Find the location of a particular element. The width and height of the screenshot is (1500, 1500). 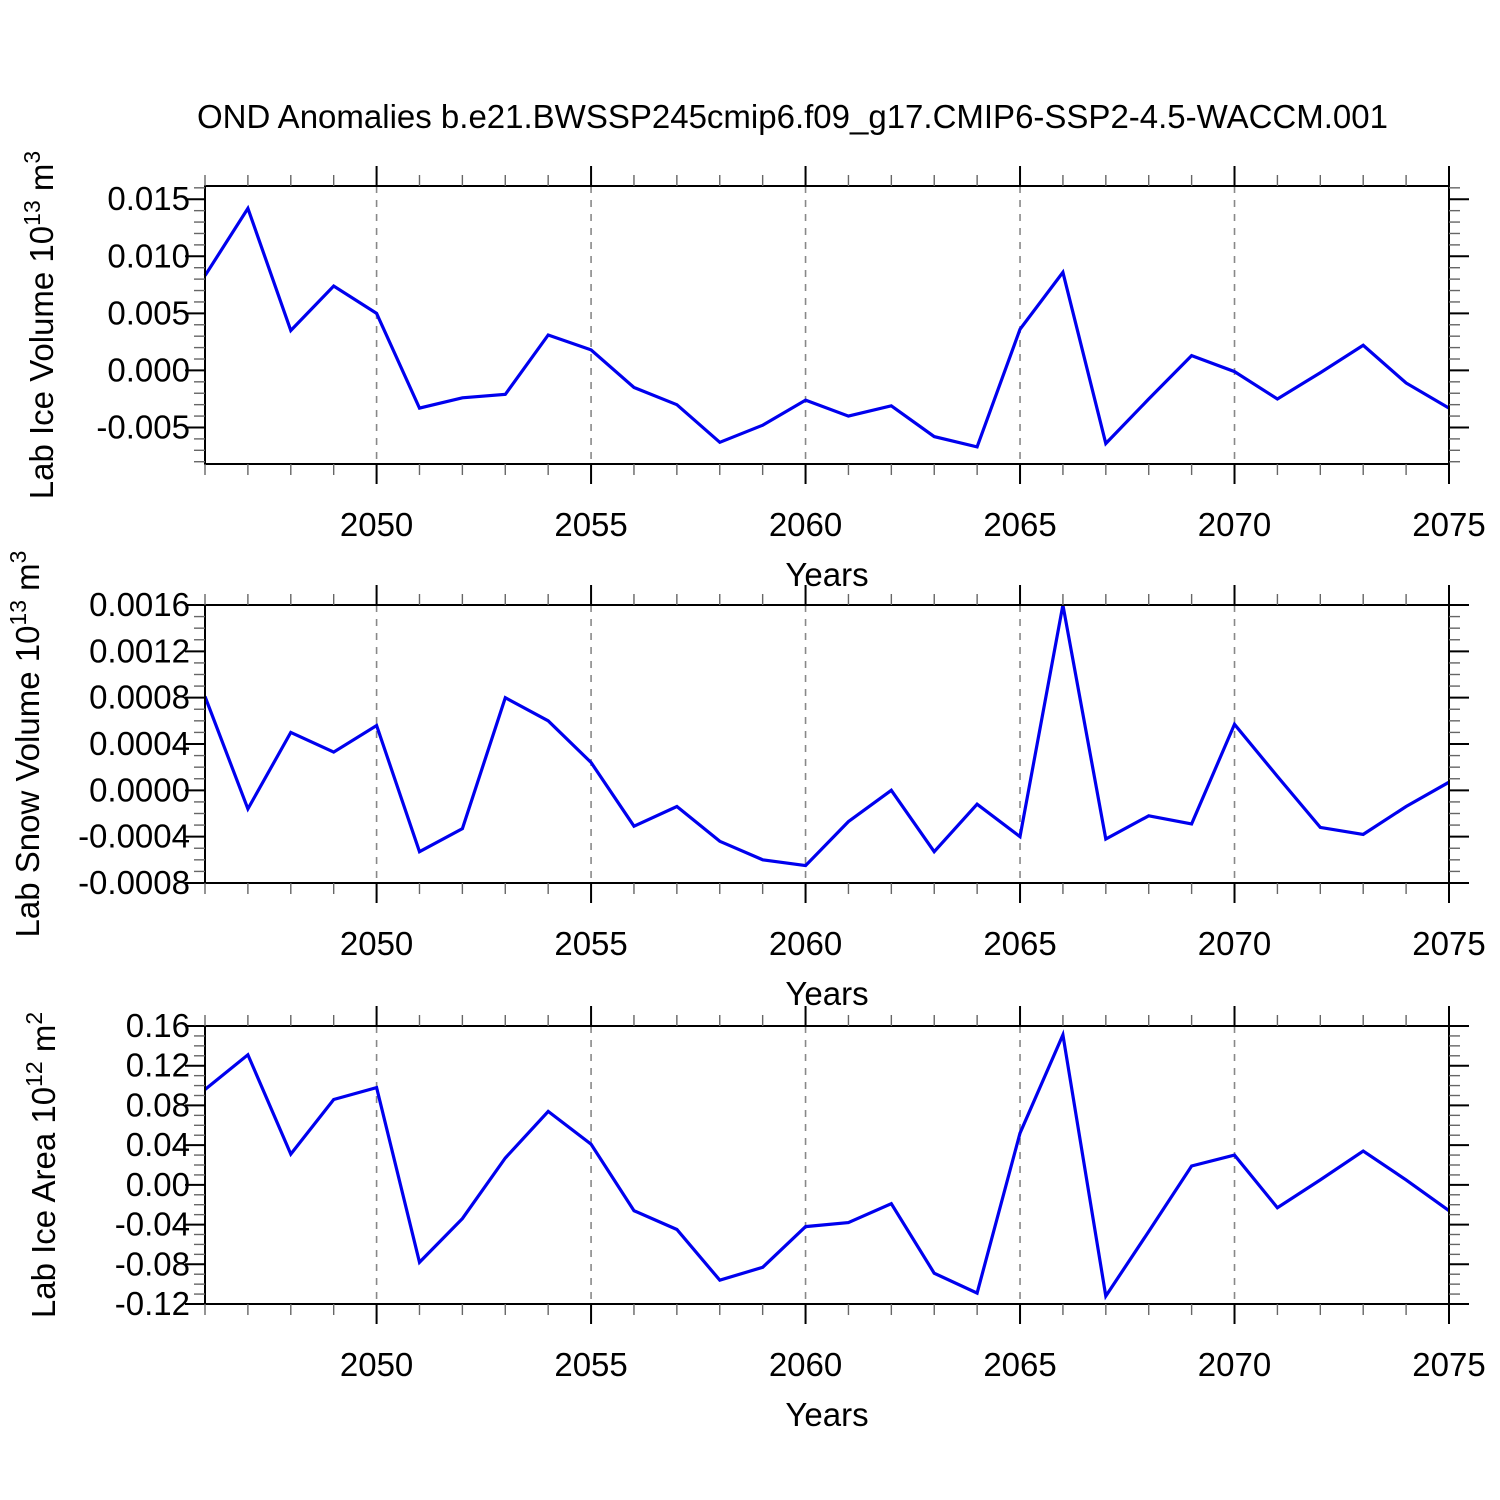

y-tick-label: 0.08 is located at coordinates (158, 1104).